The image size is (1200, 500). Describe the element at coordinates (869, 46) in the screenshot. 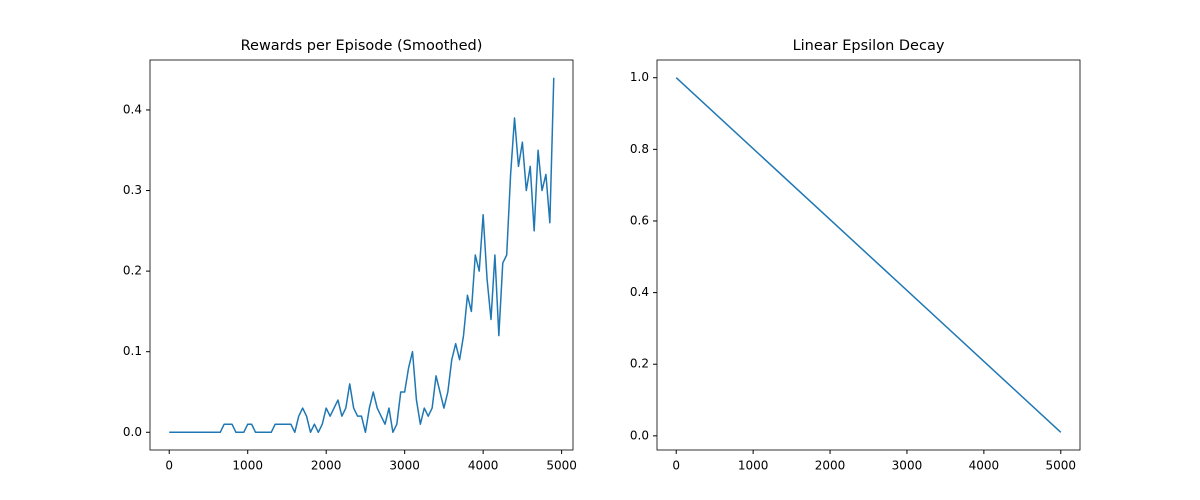

I see `chart-title: Linear Epsilon Decay` at that location.